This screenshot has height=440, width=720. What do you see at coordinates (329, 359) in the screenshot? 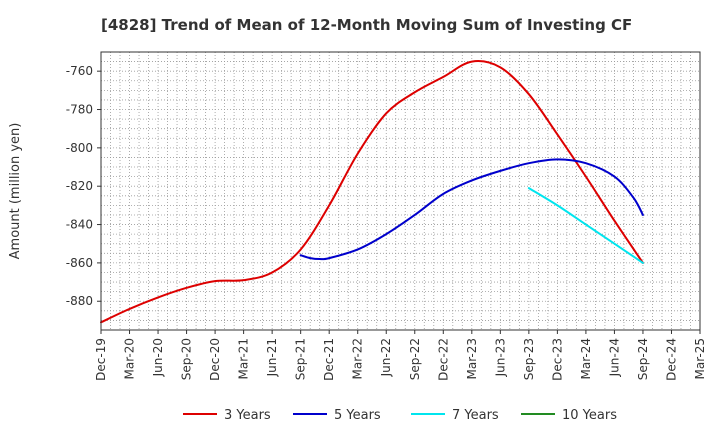
I see `x-tick-label: Dec-21` at bounding box center [329, 359].